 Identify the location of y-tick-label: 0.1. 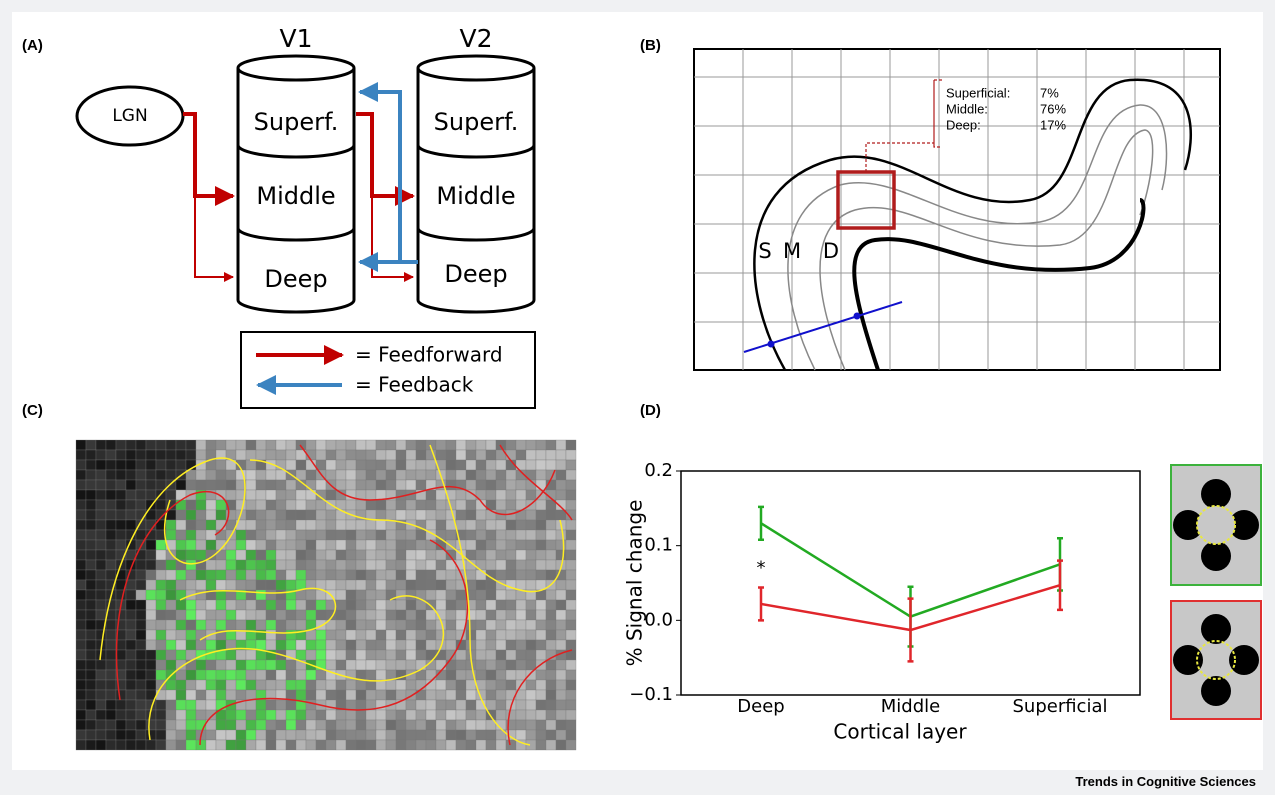
(658, 545).